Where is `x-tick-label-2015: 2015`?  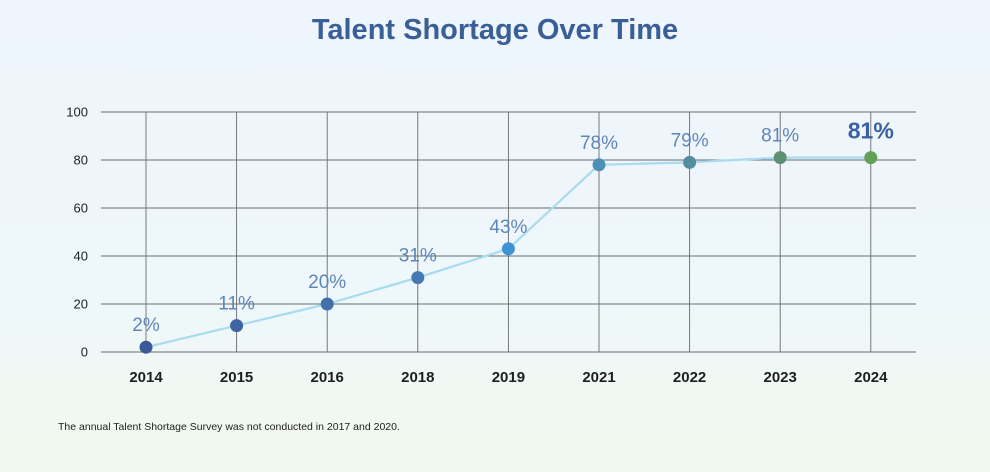
x-tick-label-2015: 2015 is located at coordinates (236, 377).